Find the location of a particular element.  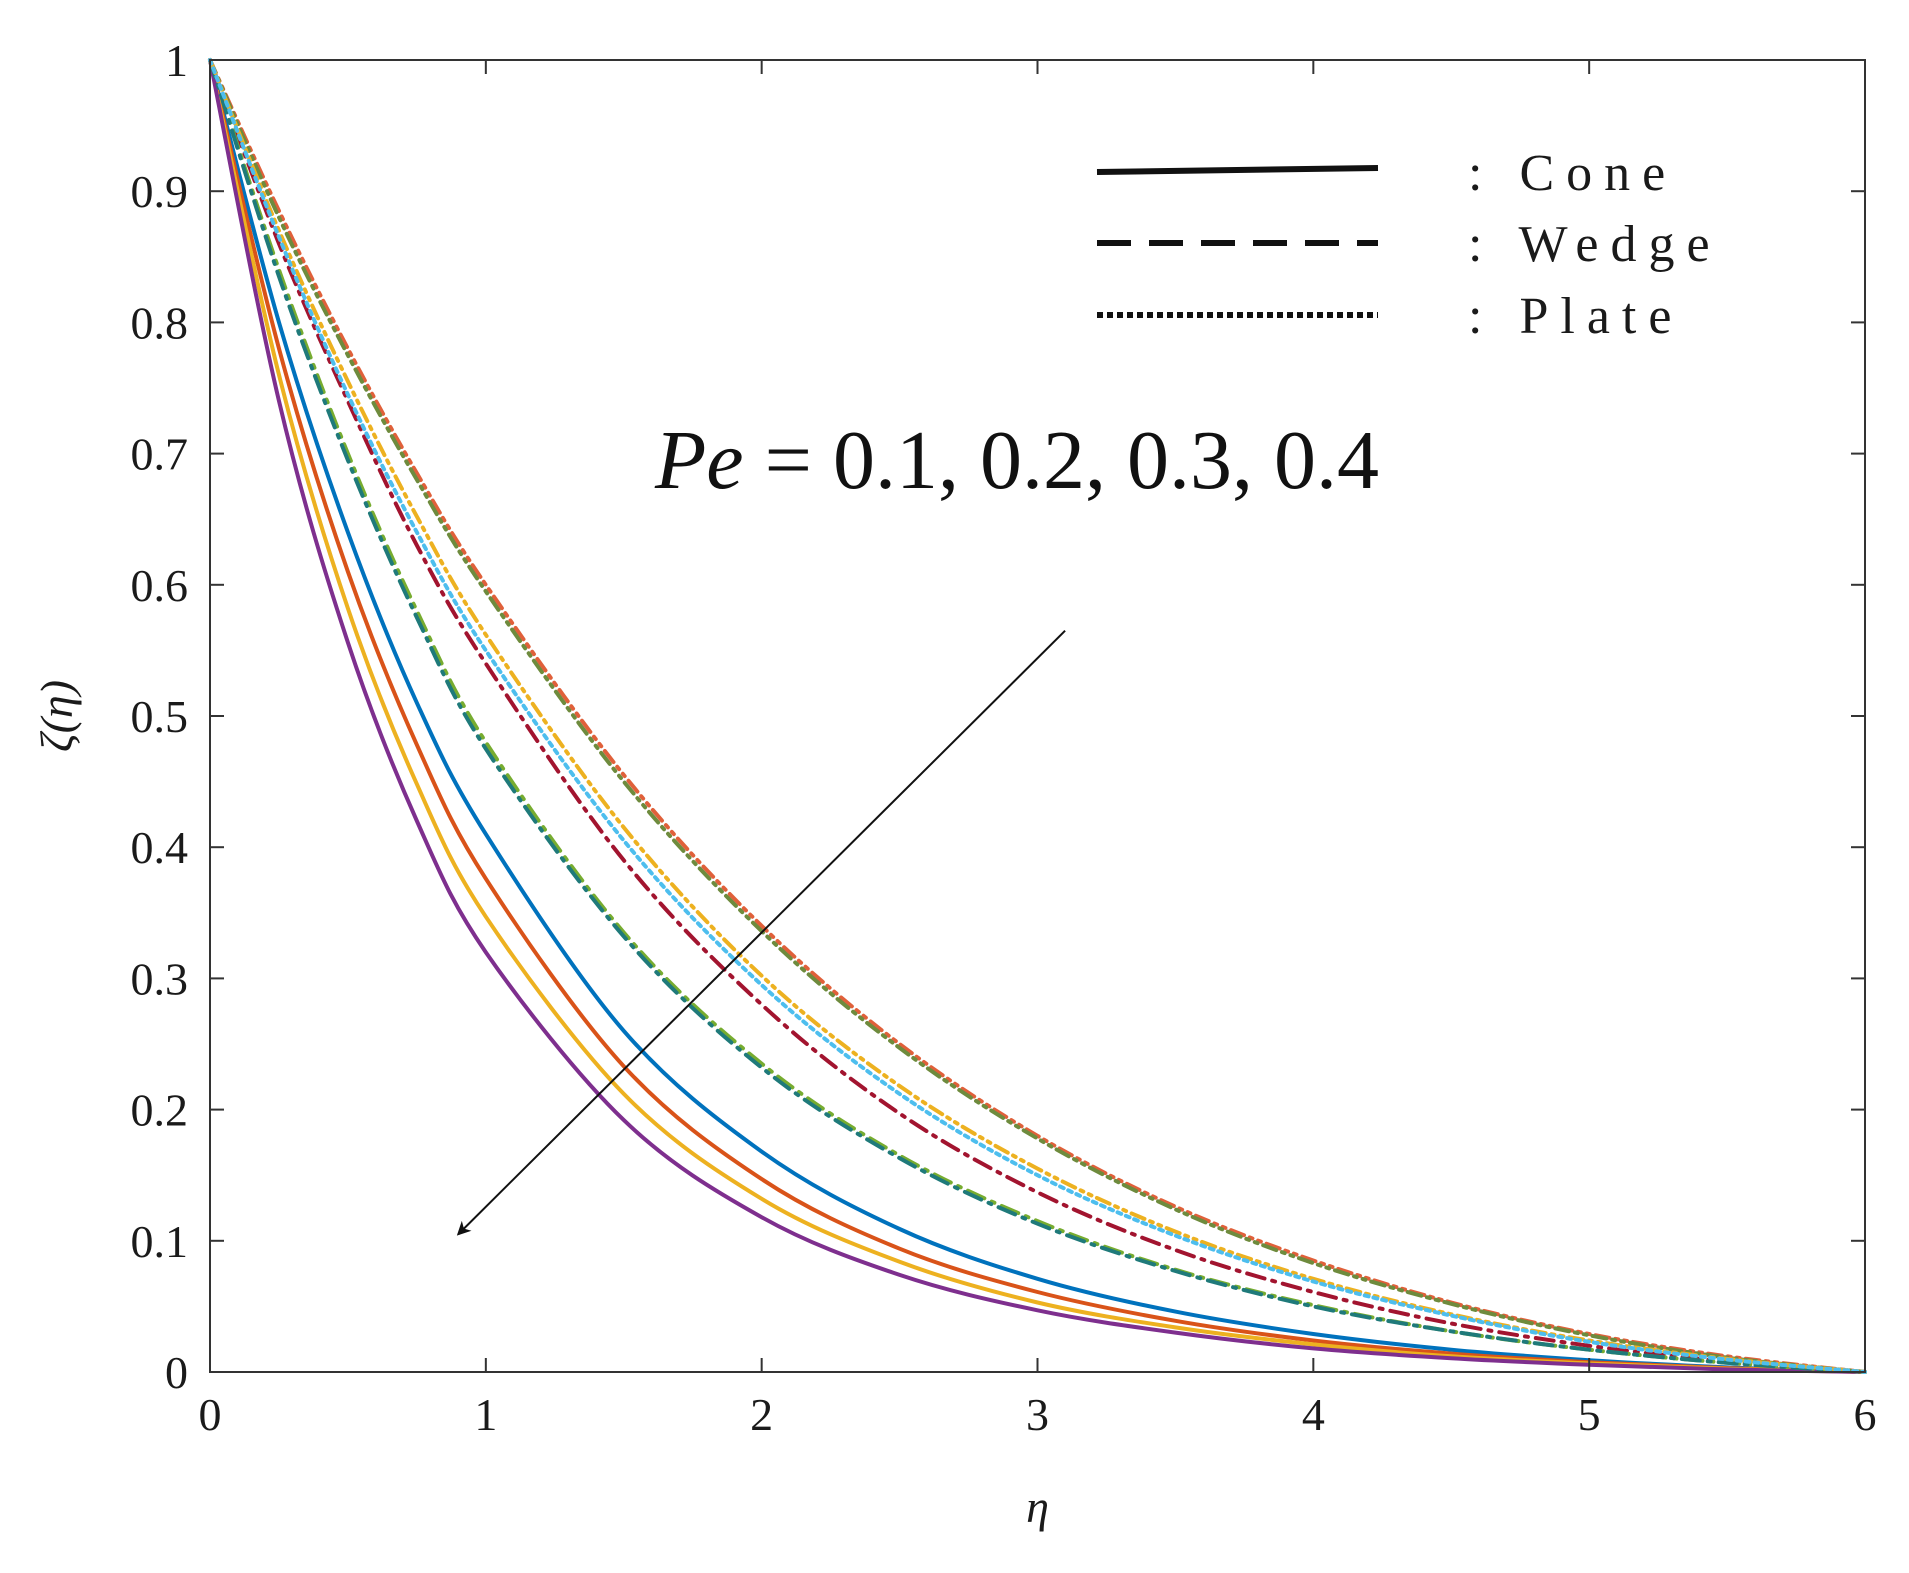

direction-arrow is located at coordinates (761, 933).